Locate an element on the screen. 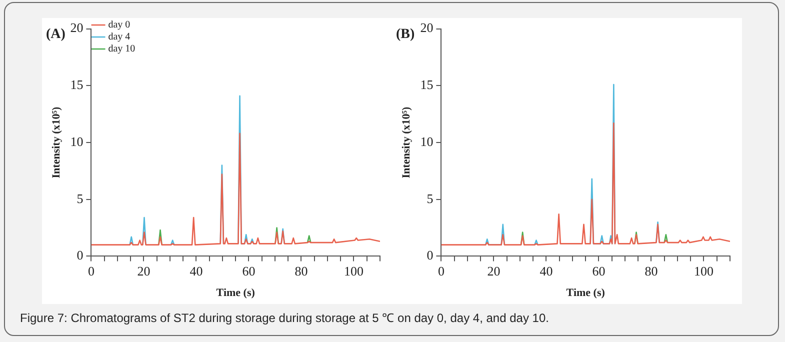 The height and width of the screenshot is (342, 785). legend-label: day 4 is located at coordinates (119, 37).